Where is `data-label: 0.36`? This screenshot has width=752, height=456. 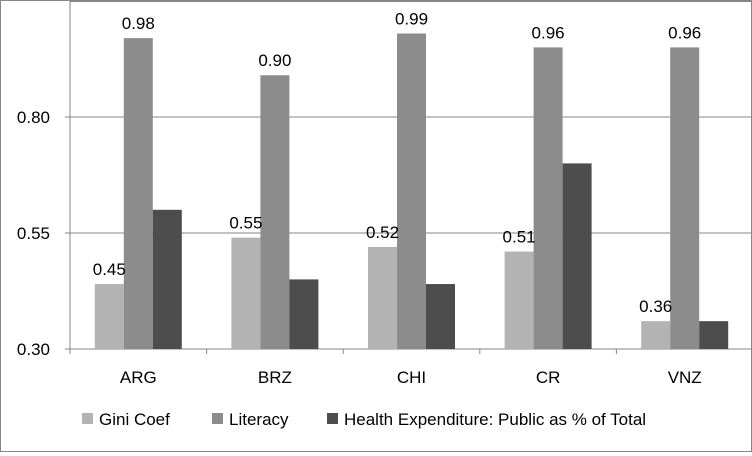 data-label: 0.36 is located at coordinates (655, 306).